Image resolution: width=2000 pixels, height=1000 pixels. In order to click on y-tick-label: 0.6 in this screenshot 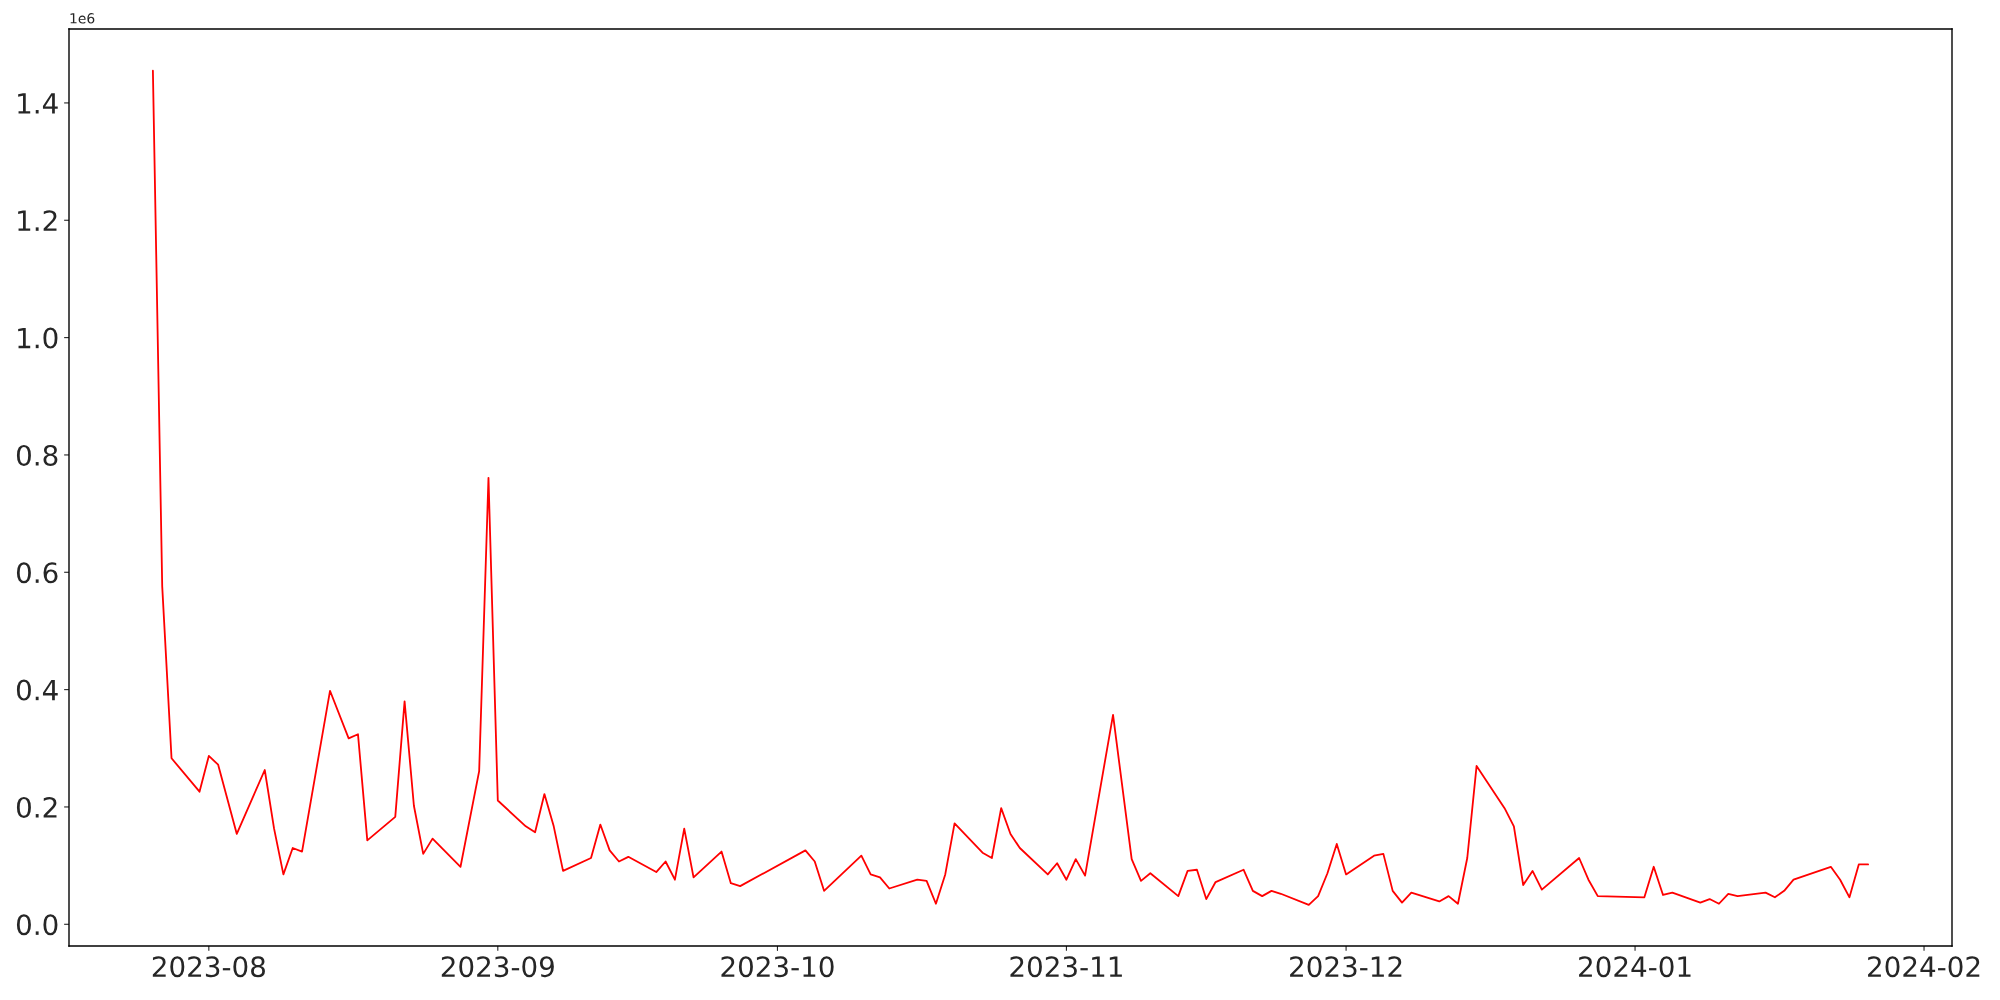, I will do `click(37, 573)`.